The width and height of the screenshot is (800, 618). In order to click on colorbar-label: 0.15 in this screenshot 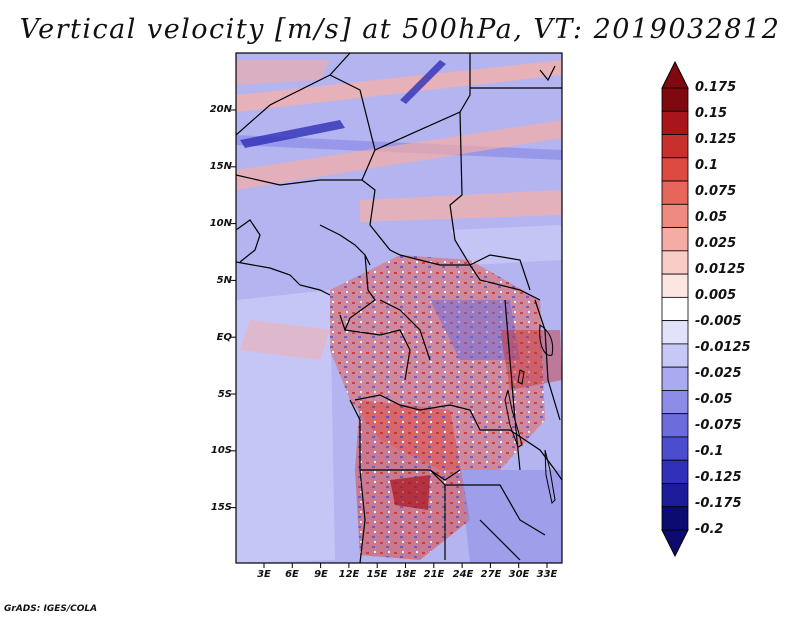, I will do `click(711, 113)`.